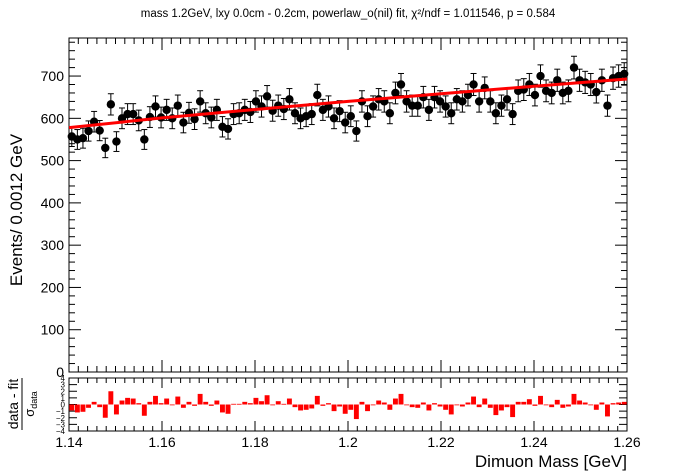 The height and width of the screenshot is (472, 696). I want to click on x-tick-label: 1.18, so click(254, 442).